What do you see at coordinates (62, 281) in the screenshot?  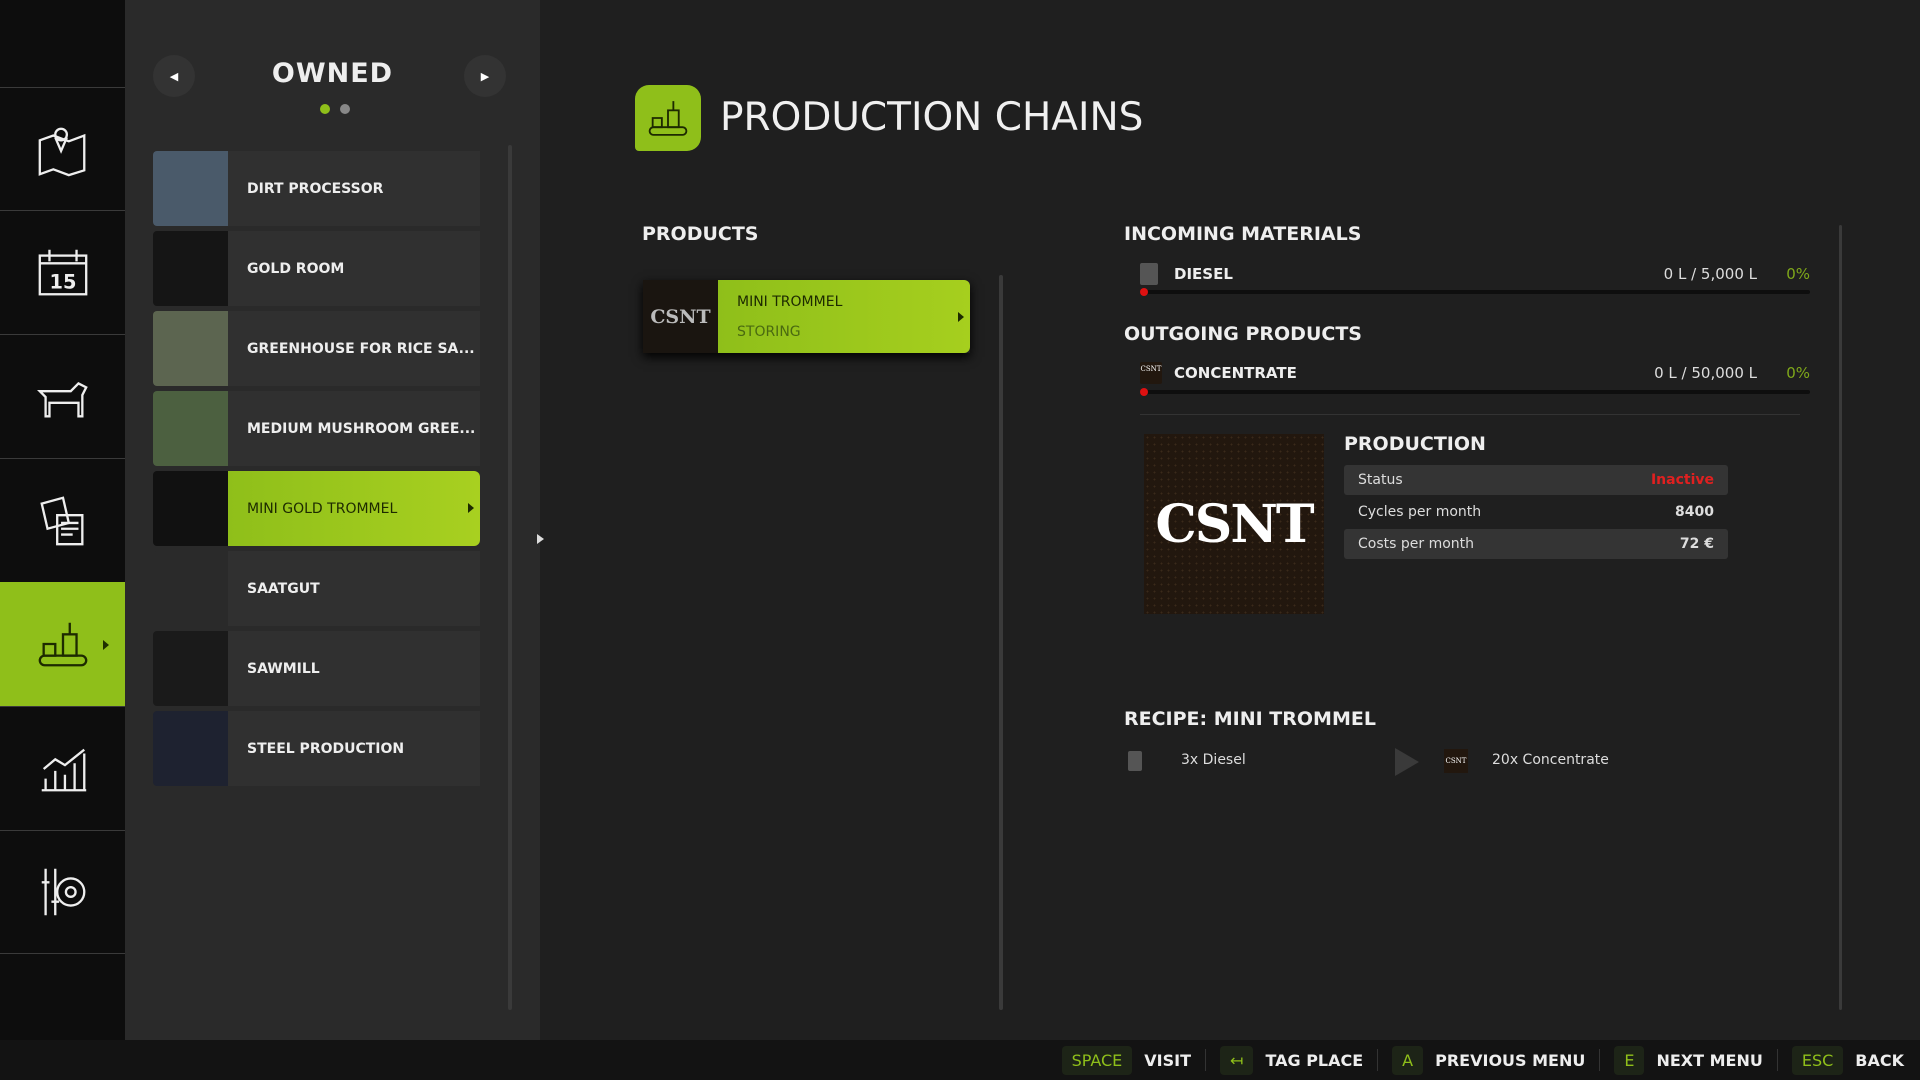 I see `svg-text: 15` at bounding box center [62, 281].